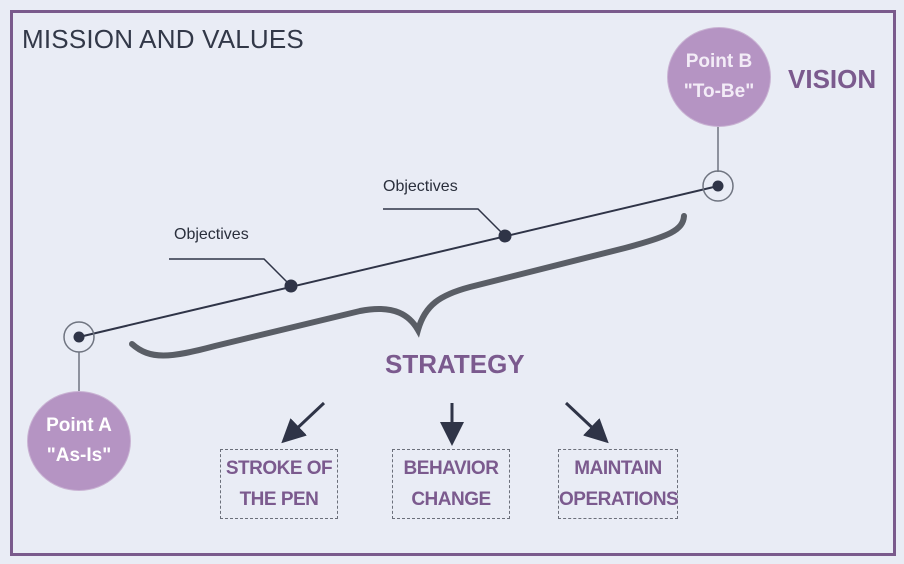 This screenshot has height=564, width=904. Describe the element at coordinates (618, 484) in the screenshot. I see `outcome-box-maintain-operations: MAINTAIN OPERATIONS` at that location.